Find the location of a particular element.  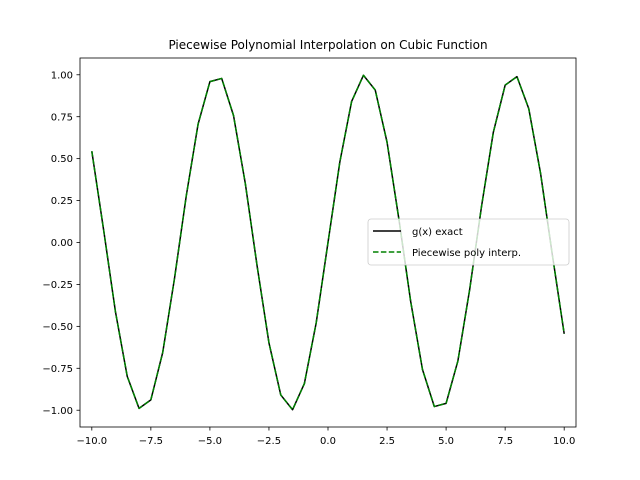

y-tick-label: 1.00 is located at coordinates (62, 75).